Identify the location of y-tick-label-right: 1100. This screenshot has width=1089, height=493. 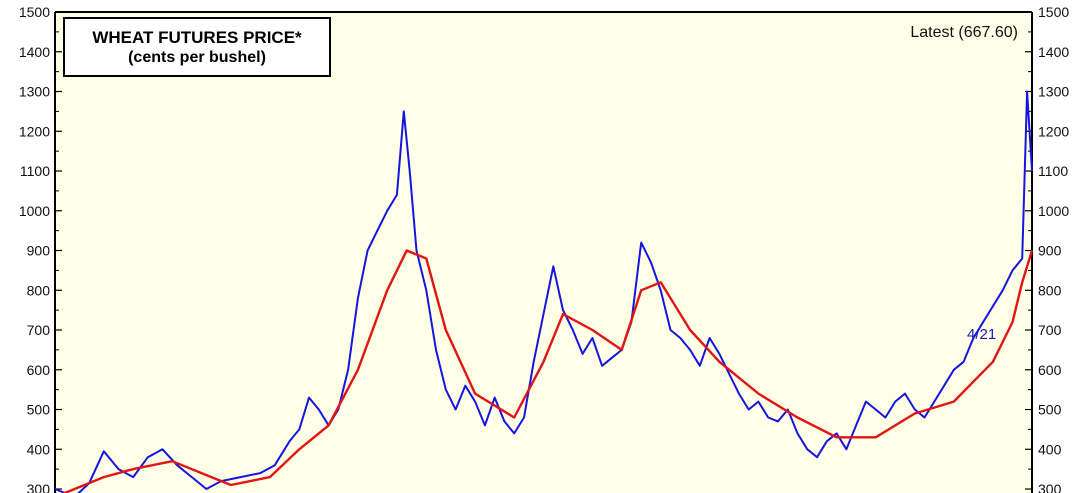
(1053, 171).